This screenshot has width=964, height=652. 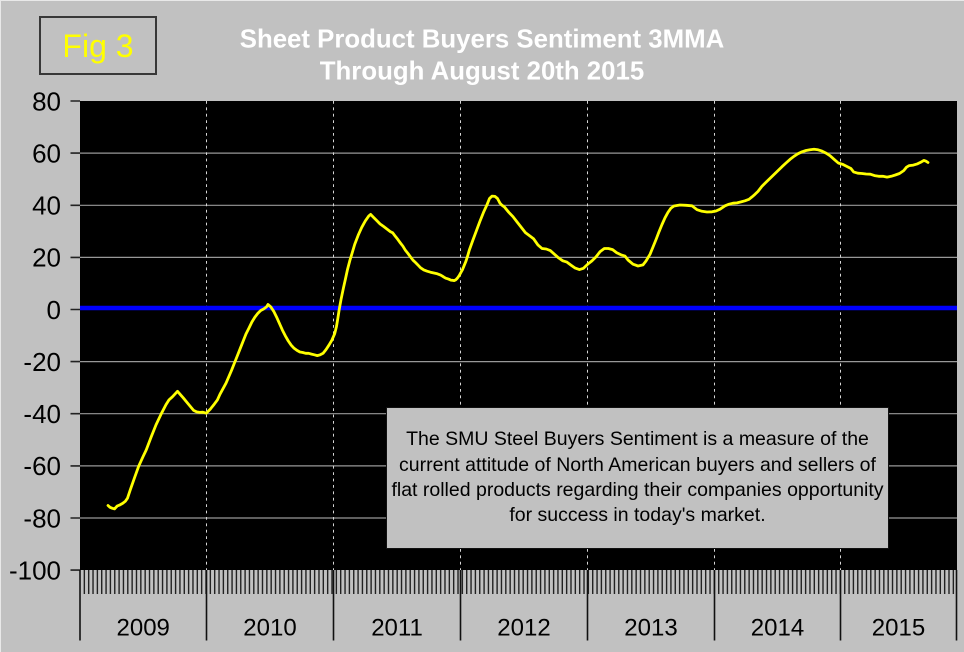 What do you see at coordinates (97, 46) in the screenshot?
I see `svg-text: Fig 3` at bounding box center [97, 46].